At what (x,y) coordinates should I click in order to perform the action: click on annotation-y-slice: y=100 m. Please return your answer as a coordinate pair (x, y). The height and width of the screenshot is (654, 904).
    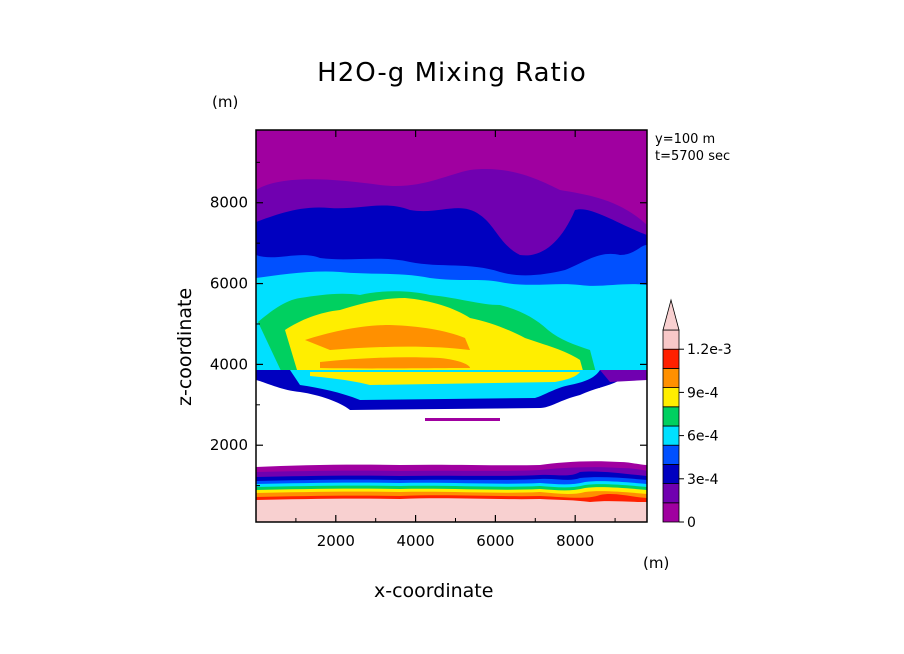
    Looking at the image, I should click on (685, 139).